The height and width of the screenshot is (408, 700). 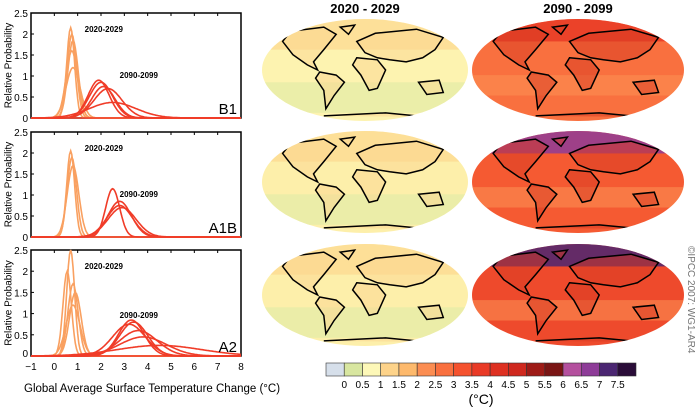 I want to click on colorbar-label: 5.5, so click(x=545, y=385).